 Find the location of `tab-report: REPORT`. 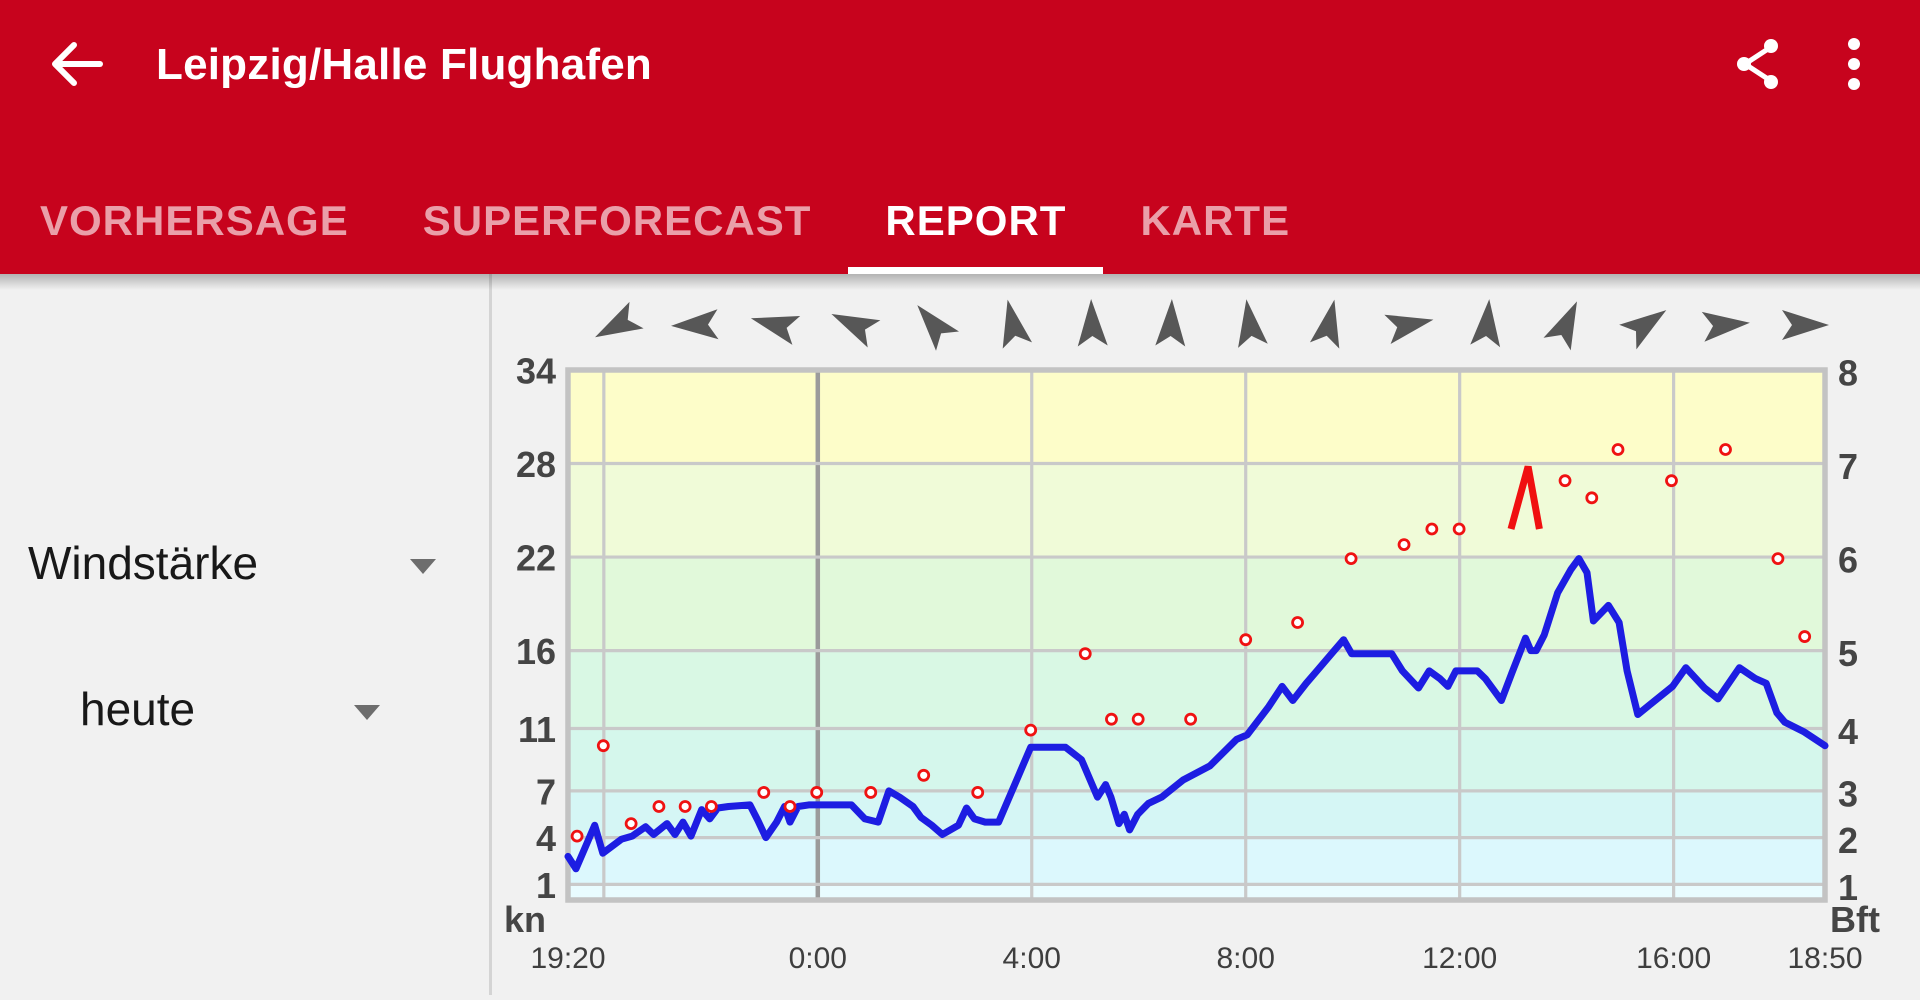

tab-report: REPORT is located at coordinates (976, 224).